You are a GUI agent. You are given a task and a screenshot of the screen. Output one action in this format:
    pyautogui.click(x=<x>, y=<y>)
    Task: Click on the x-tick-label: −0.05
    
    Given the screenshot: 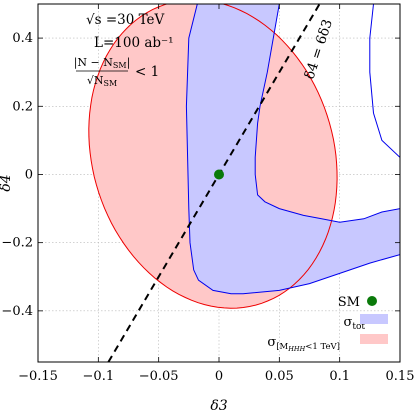 What is the action you would take?
    pyautogui.click(x=159, y=376)
    